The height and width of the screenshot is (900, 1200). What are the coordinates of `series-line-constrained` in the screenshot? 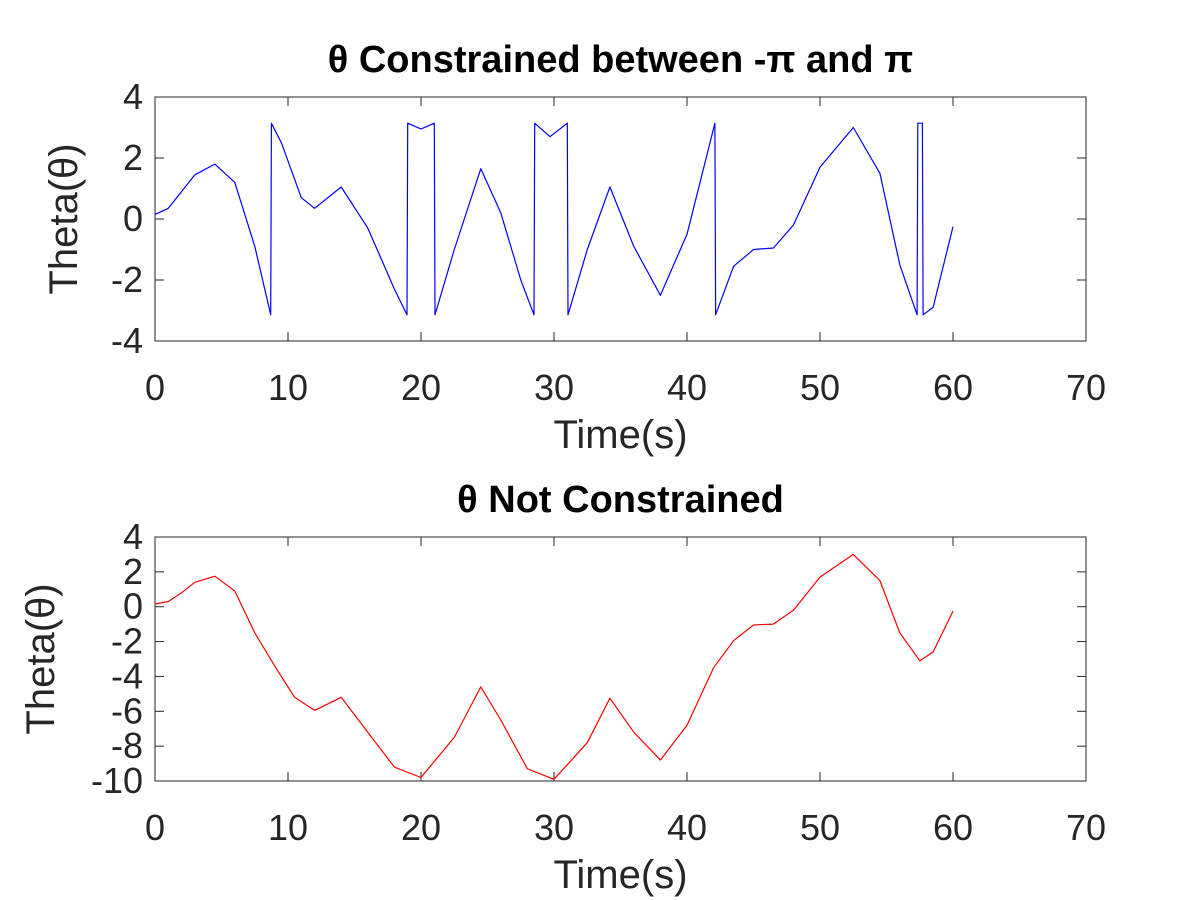 It's located at (554, 219).